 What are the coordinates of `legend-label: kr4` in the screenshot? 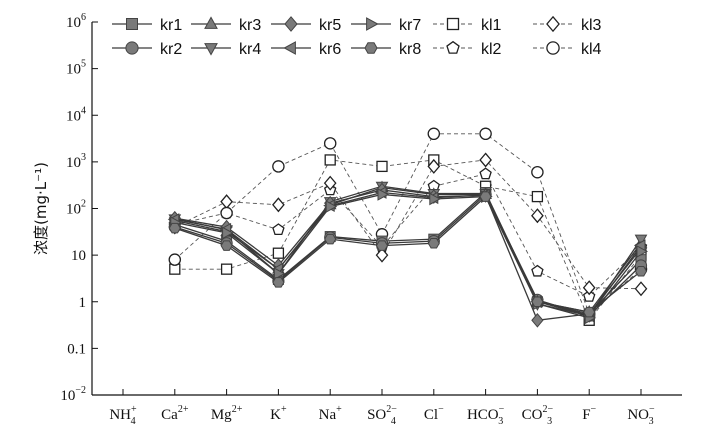 It's located at (250, 49).